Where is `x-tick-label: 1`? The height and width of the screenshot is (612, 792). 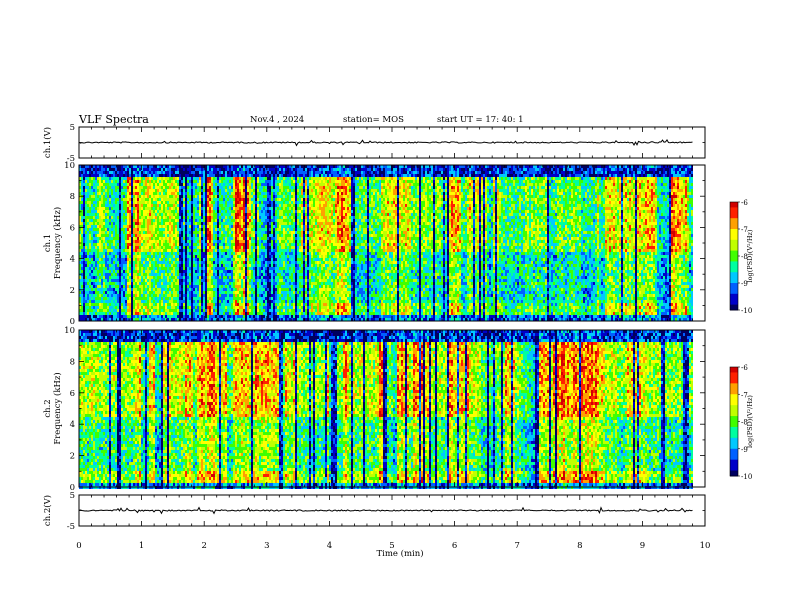
x-tick-label: 1 is located at coordinates (141, 546).